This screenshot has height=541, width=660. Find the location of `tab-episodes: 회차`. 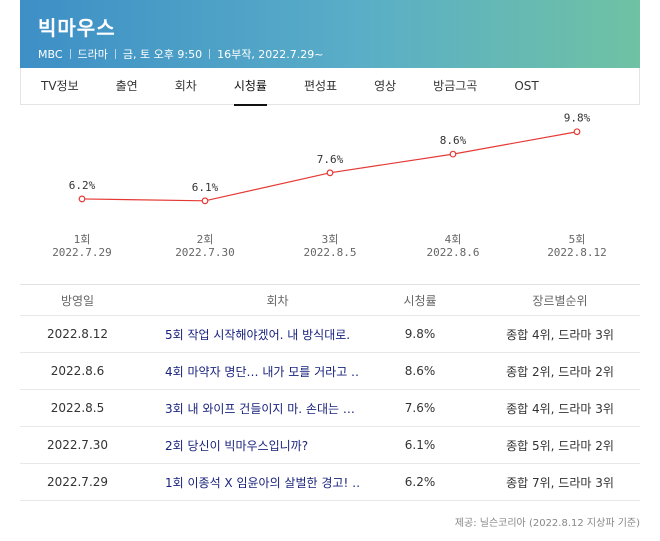

tab-episodes: 회차 is located at coordinates (185, 85).